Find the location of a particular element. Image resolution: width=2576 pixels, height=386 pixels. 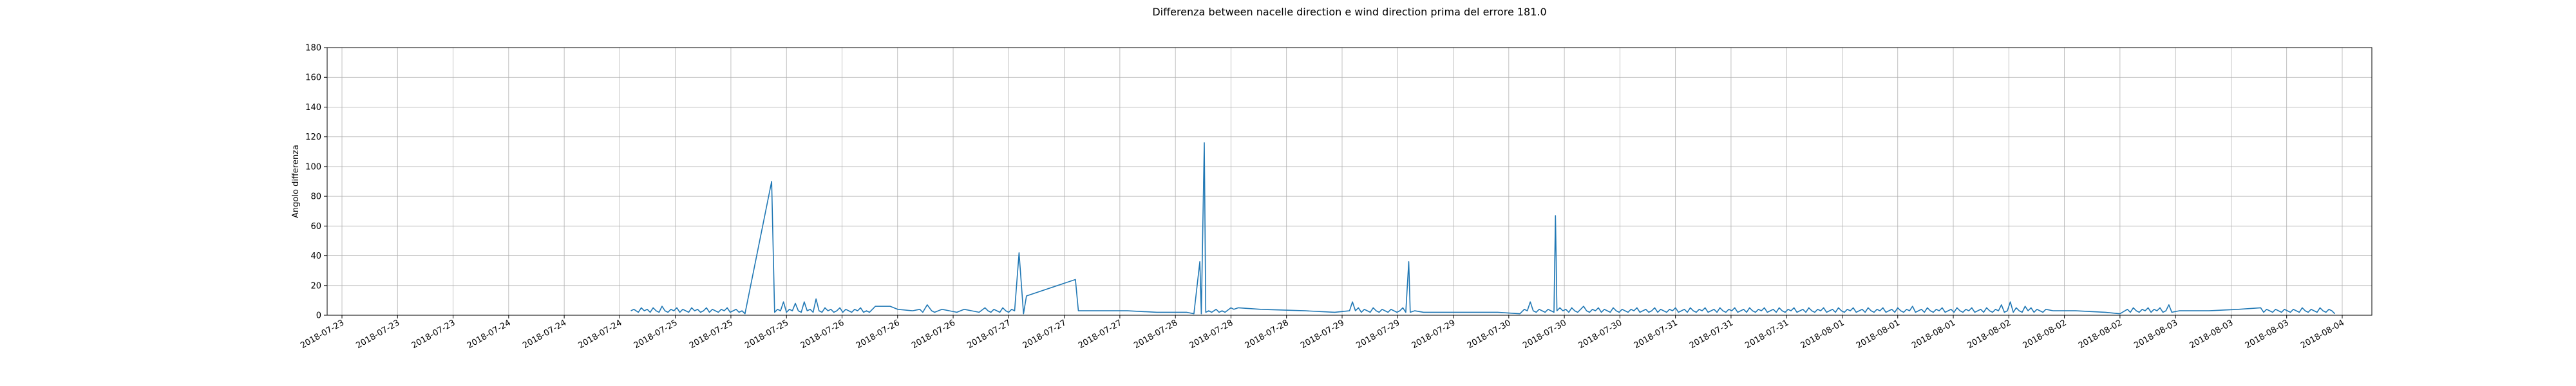

y-tick-label: 100 is located at coordinates (313, 167).